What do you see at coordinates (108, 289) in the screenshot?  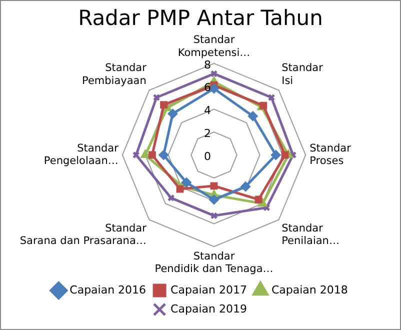 I see `legend-label: Capaian 2016` at bounding box center [108, 289].